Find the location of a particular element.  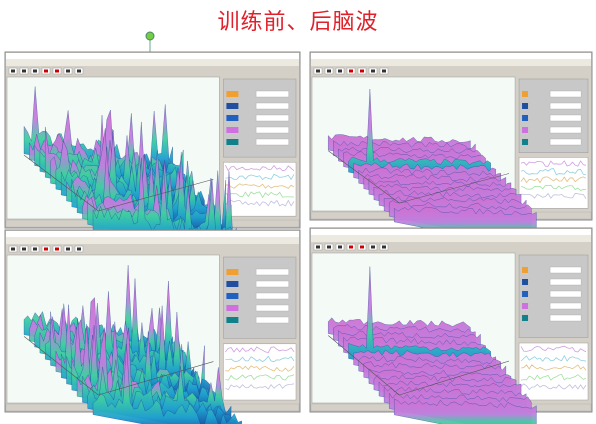

rotate-handle is located at coordinates (150, 36).